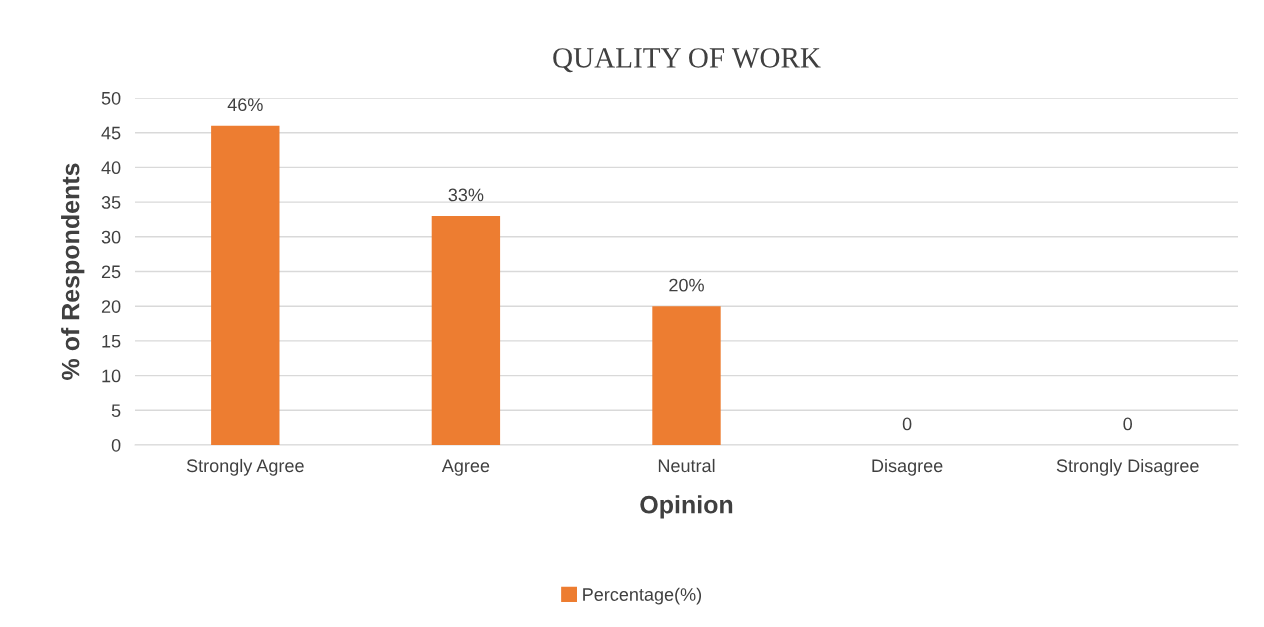 The image size is (1264, 627). I want to click on y-tick-label: 0, so click(116, 445).